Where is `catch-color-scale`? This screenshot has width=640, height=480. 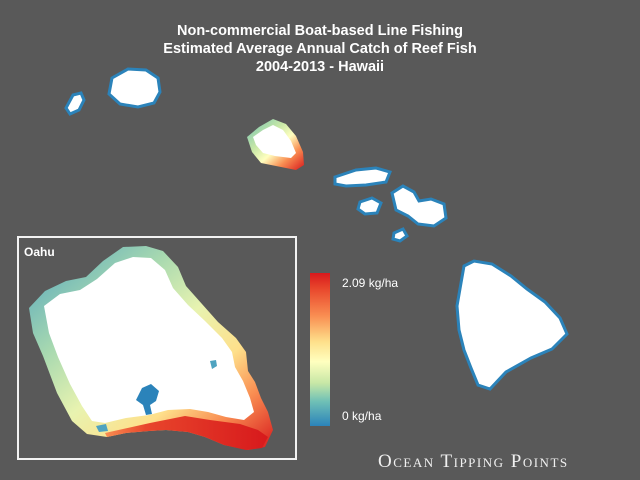
catch-color-scale is located at coordinates (320, 349).